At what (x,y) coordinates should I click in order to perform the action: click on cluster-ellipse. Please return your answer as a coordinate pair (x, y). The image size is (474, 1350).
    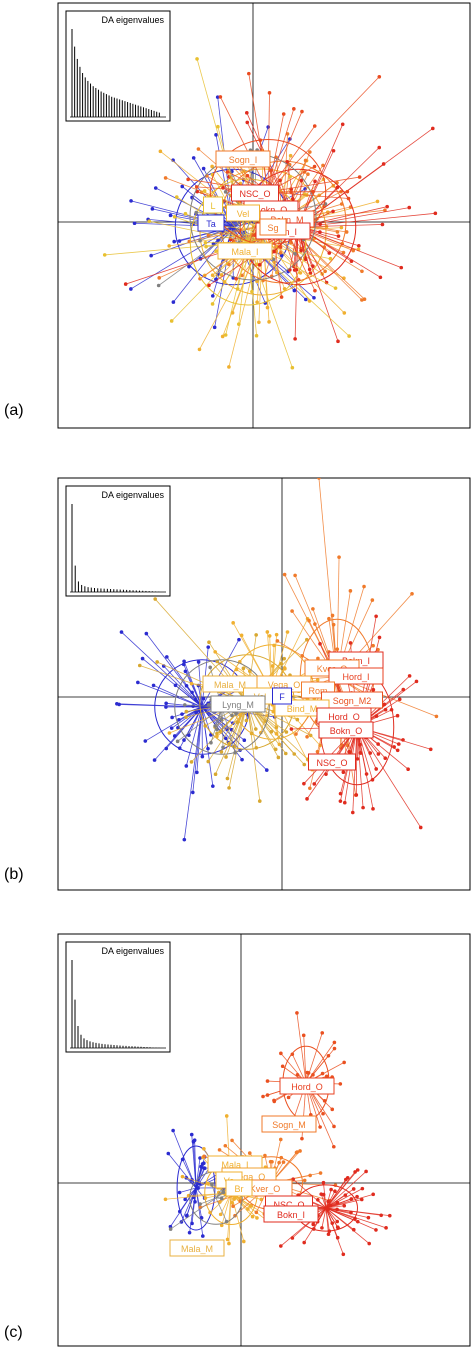
    Looking at the image, I should click on (231, 1193).